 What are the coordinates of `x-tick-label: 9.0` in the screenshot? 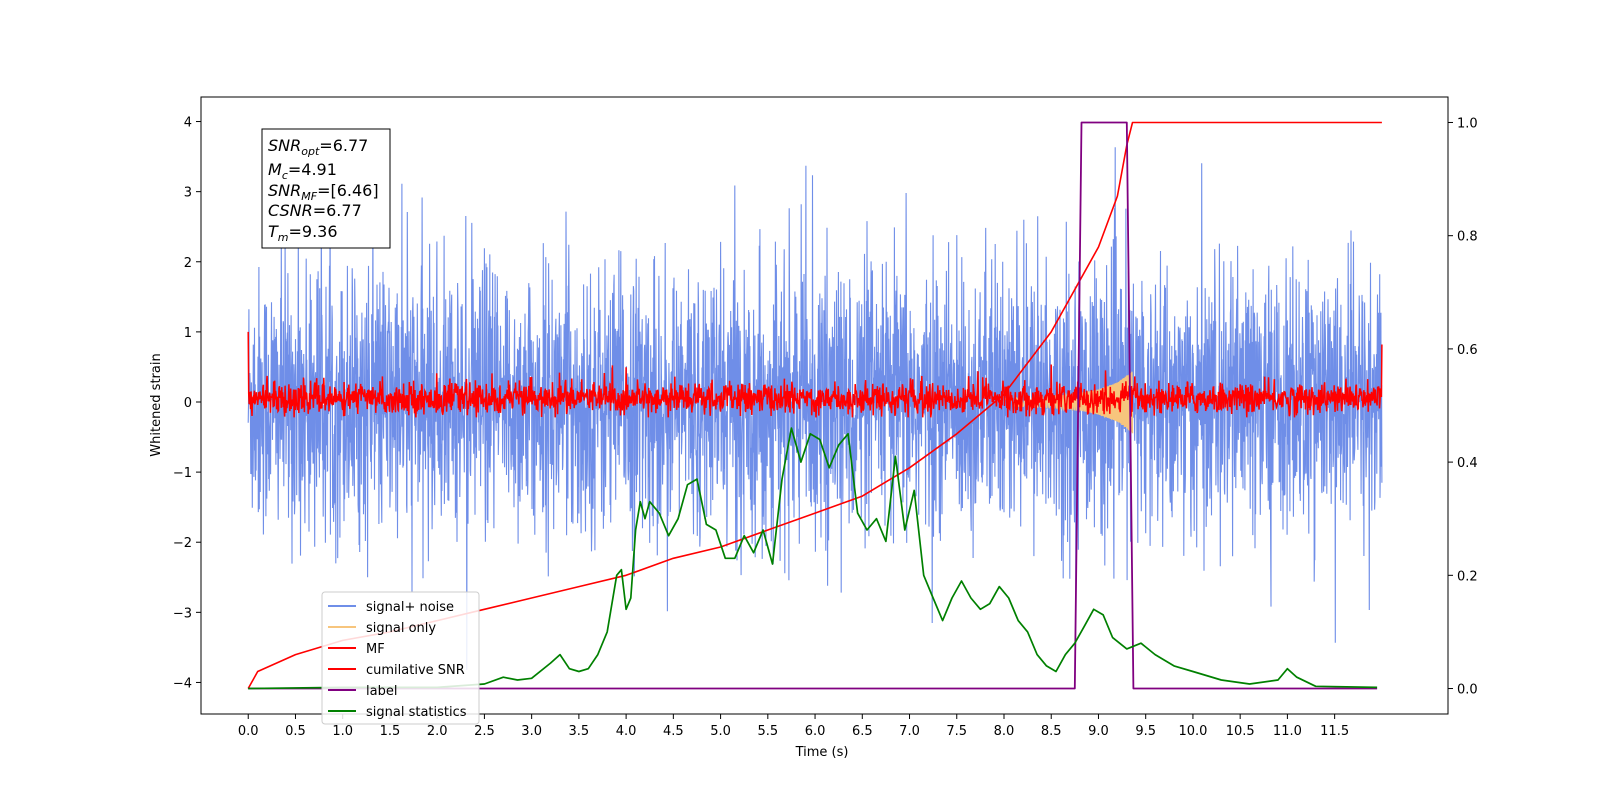 It's located at (1098, 731).